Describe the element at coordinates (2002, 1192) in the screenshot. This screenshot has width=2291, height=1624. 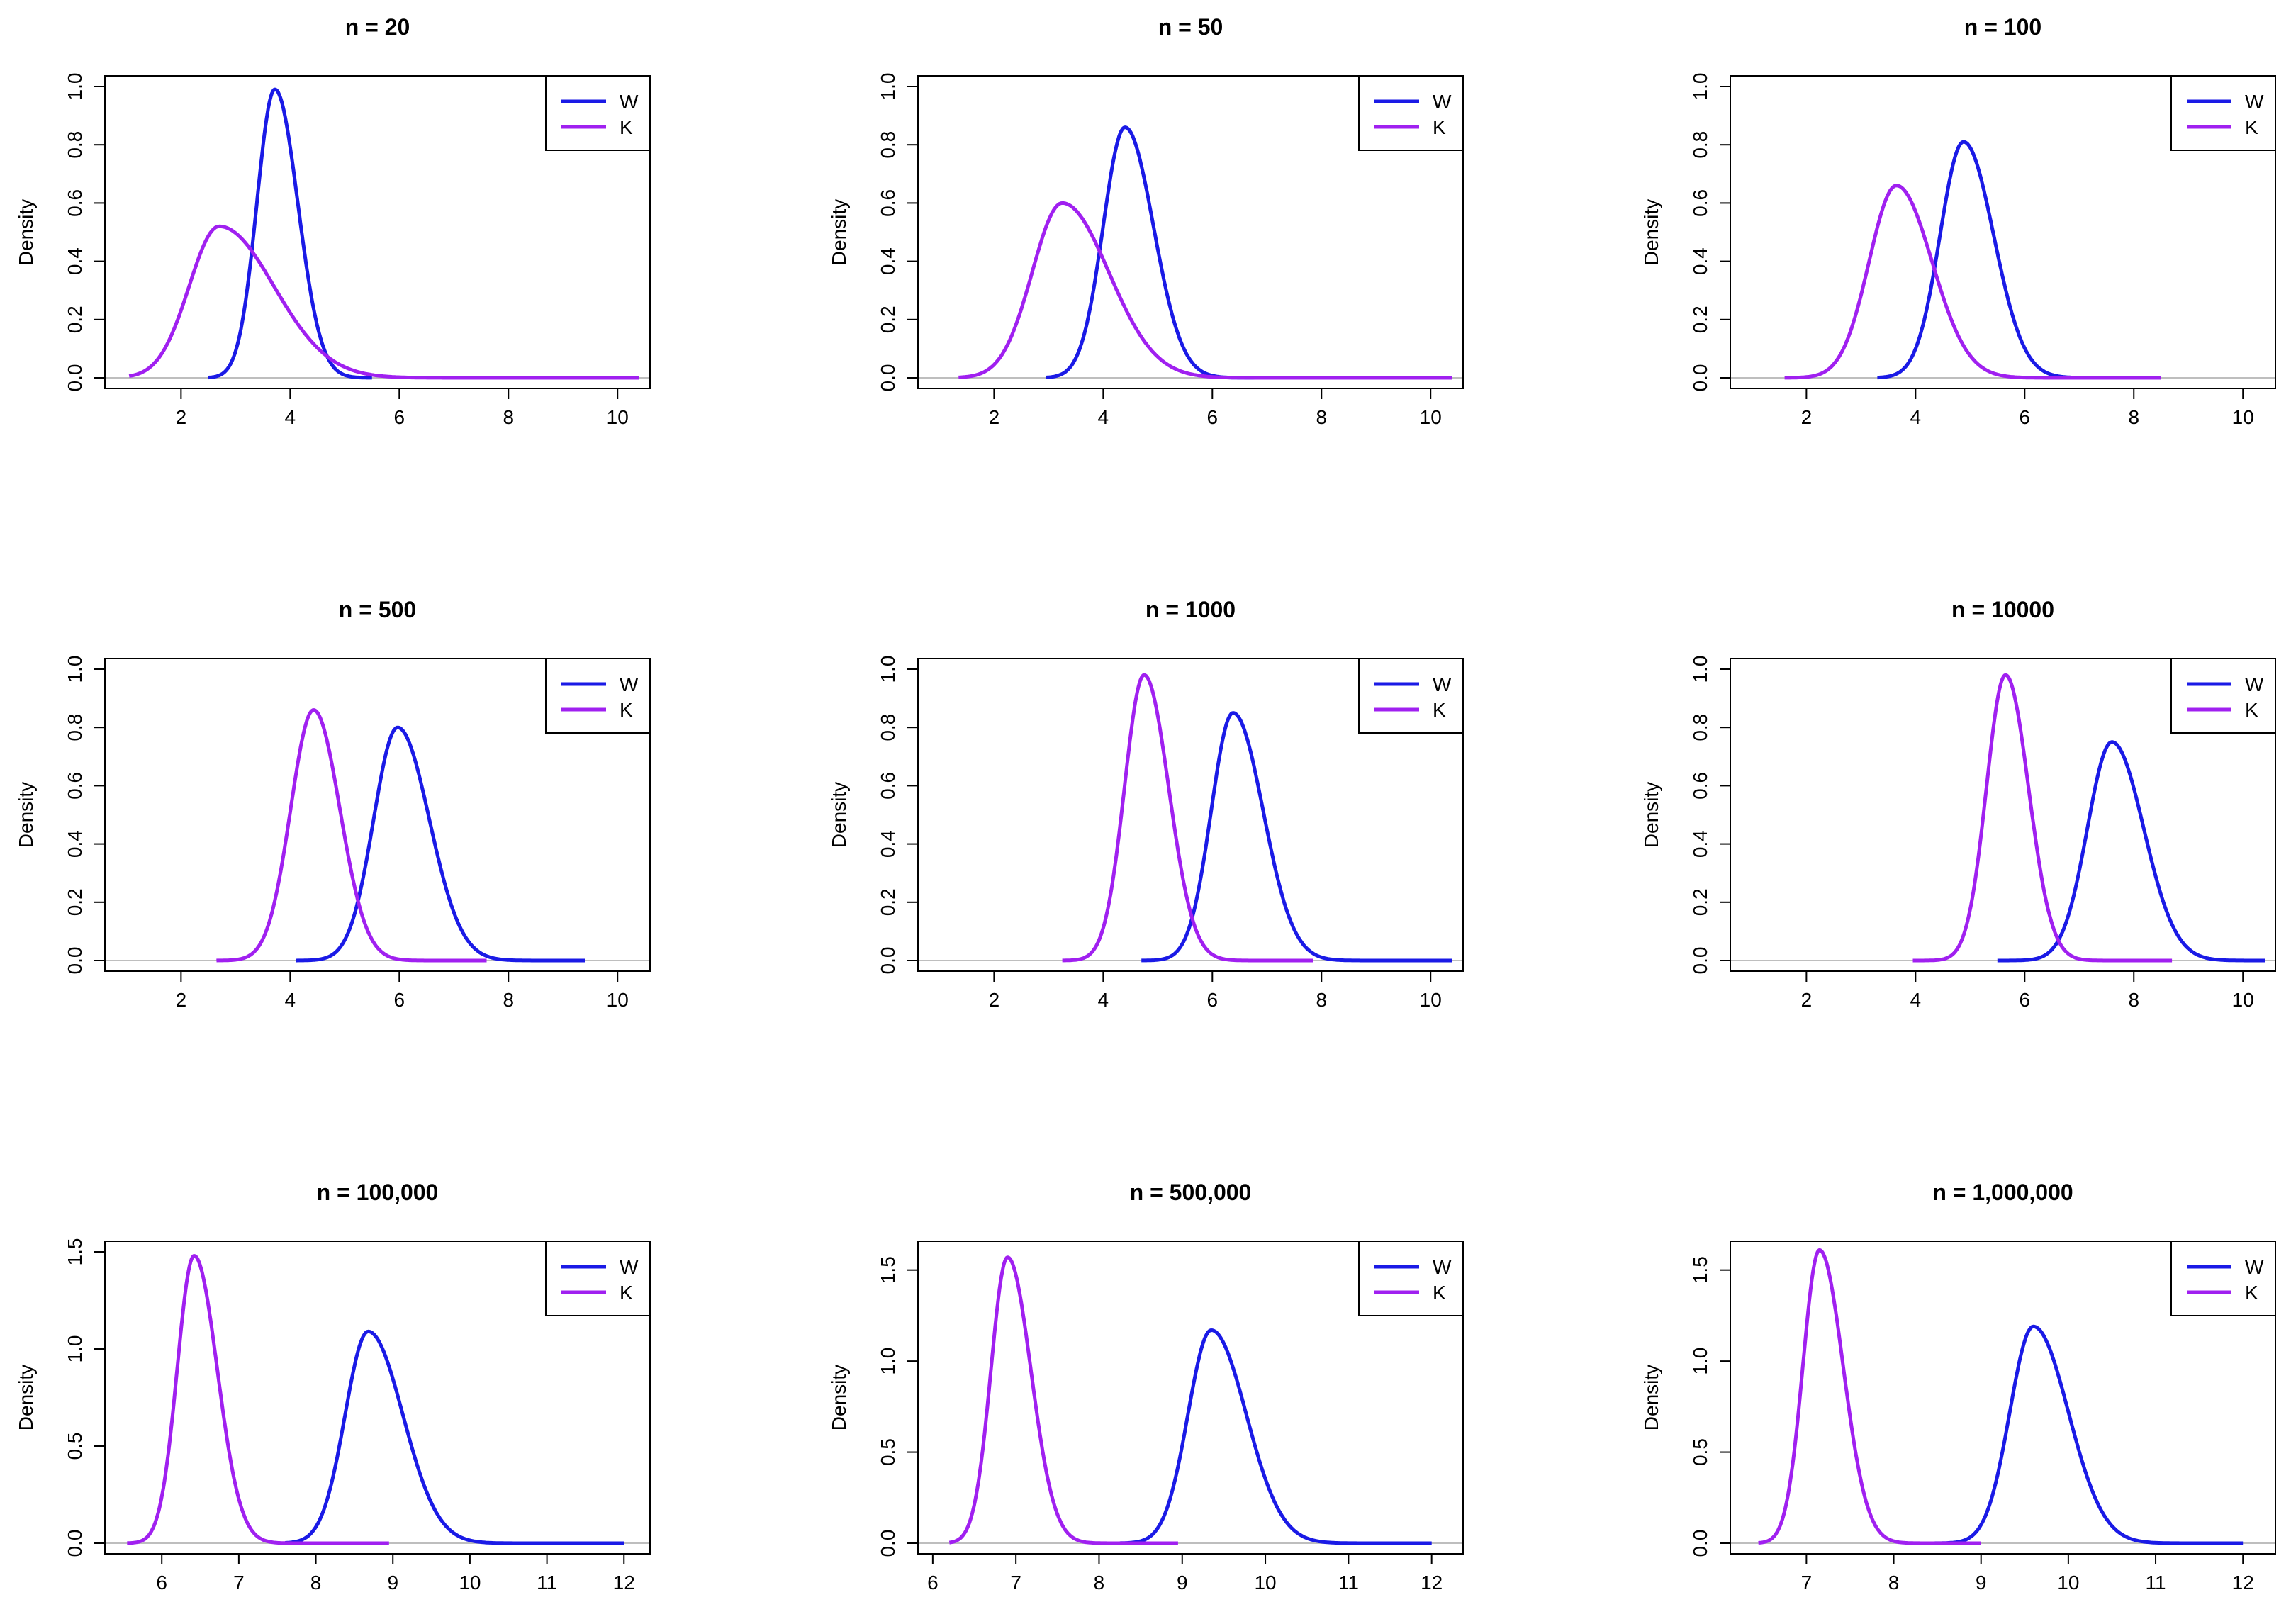
I see `chart-title: n = 1,000,000` at that location.